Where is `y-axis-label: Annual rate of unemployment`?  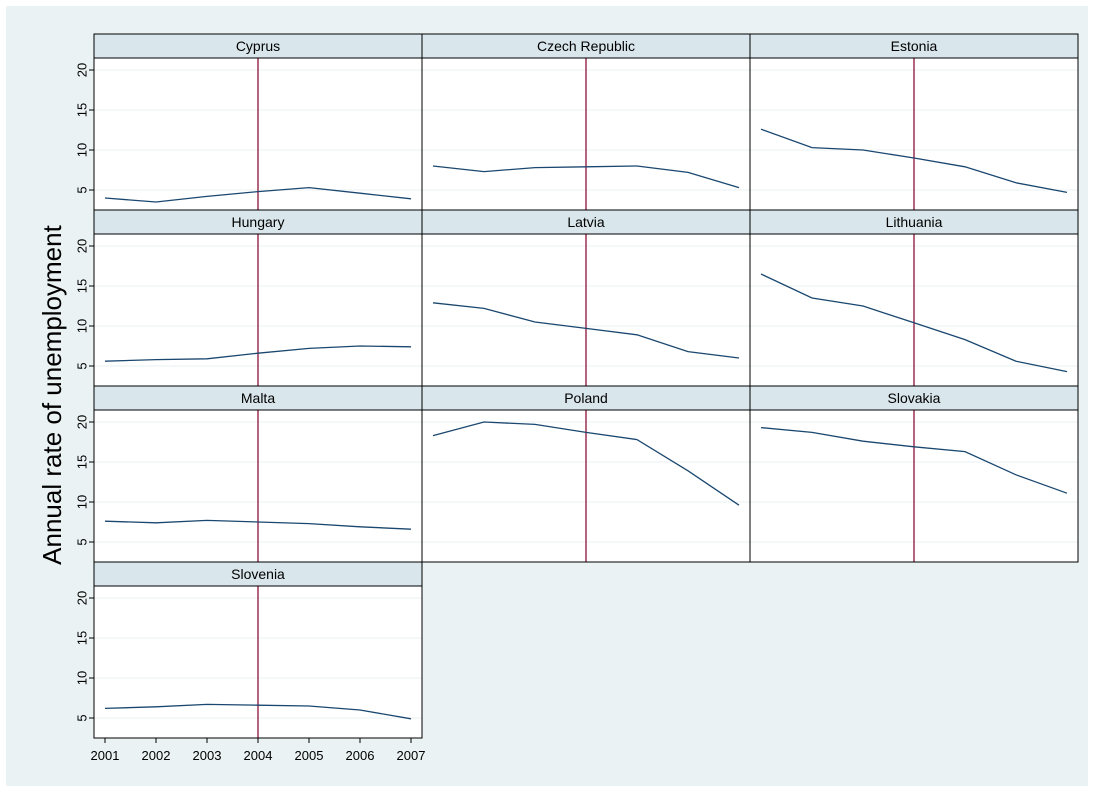 y-axis-label: Annual rate of unemployment is located at coordinates (52, 394).